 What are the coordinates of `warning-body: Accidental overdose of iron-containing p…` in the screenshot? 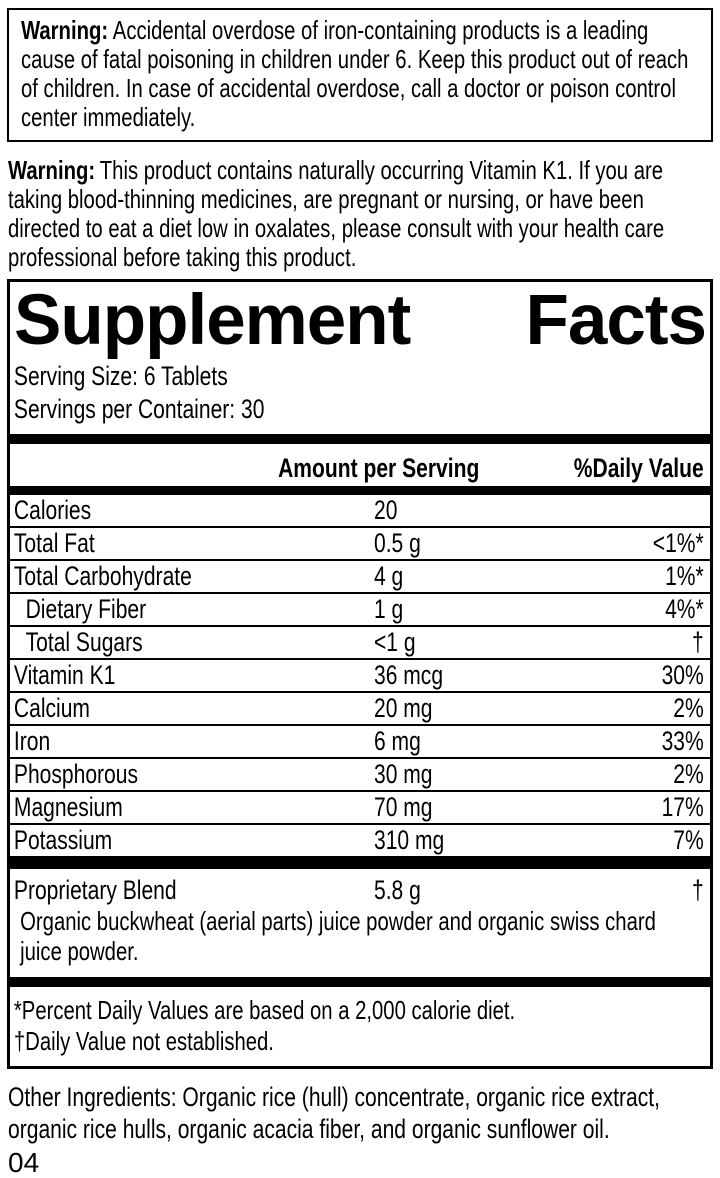 It's located at (355, 73).